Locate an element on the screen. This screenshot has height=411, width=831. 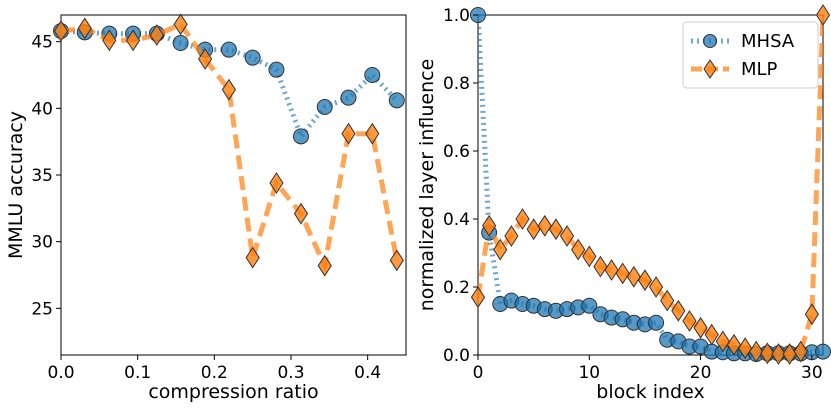
legend: MHSA MLP is located at coordinates (750, 55).